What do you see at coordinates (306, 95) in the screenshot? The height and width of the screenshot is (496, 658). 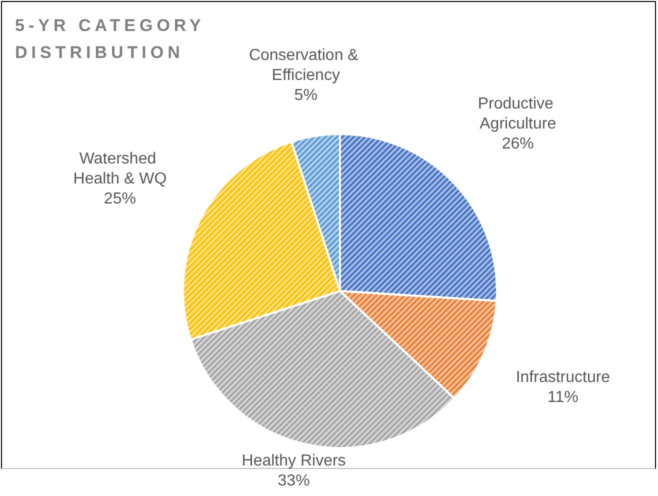 I see `data-label: 5%` at bounding box center [306, 95].